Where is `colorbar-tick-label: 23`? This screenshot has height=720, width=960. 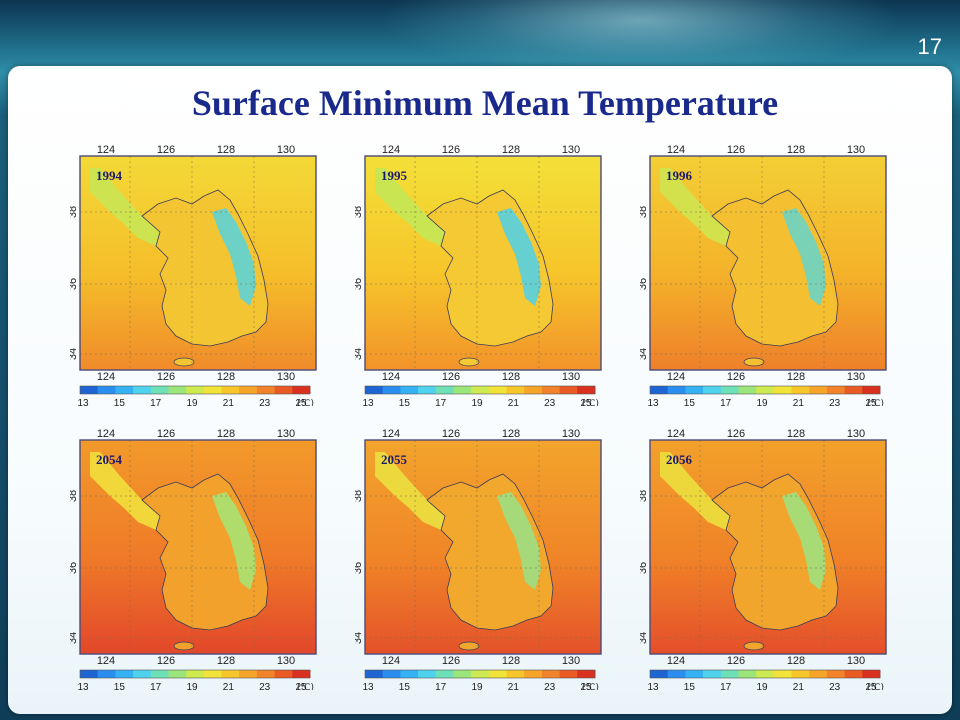
colorbar-tick-label: 23 is located at coordinates (265, 686).